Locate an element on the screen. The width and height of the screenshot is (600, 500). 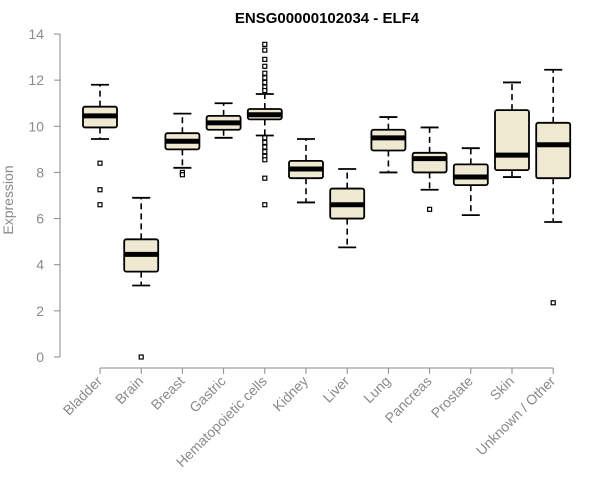
y-tick-label: 4 is located at coordinates (40, 265).